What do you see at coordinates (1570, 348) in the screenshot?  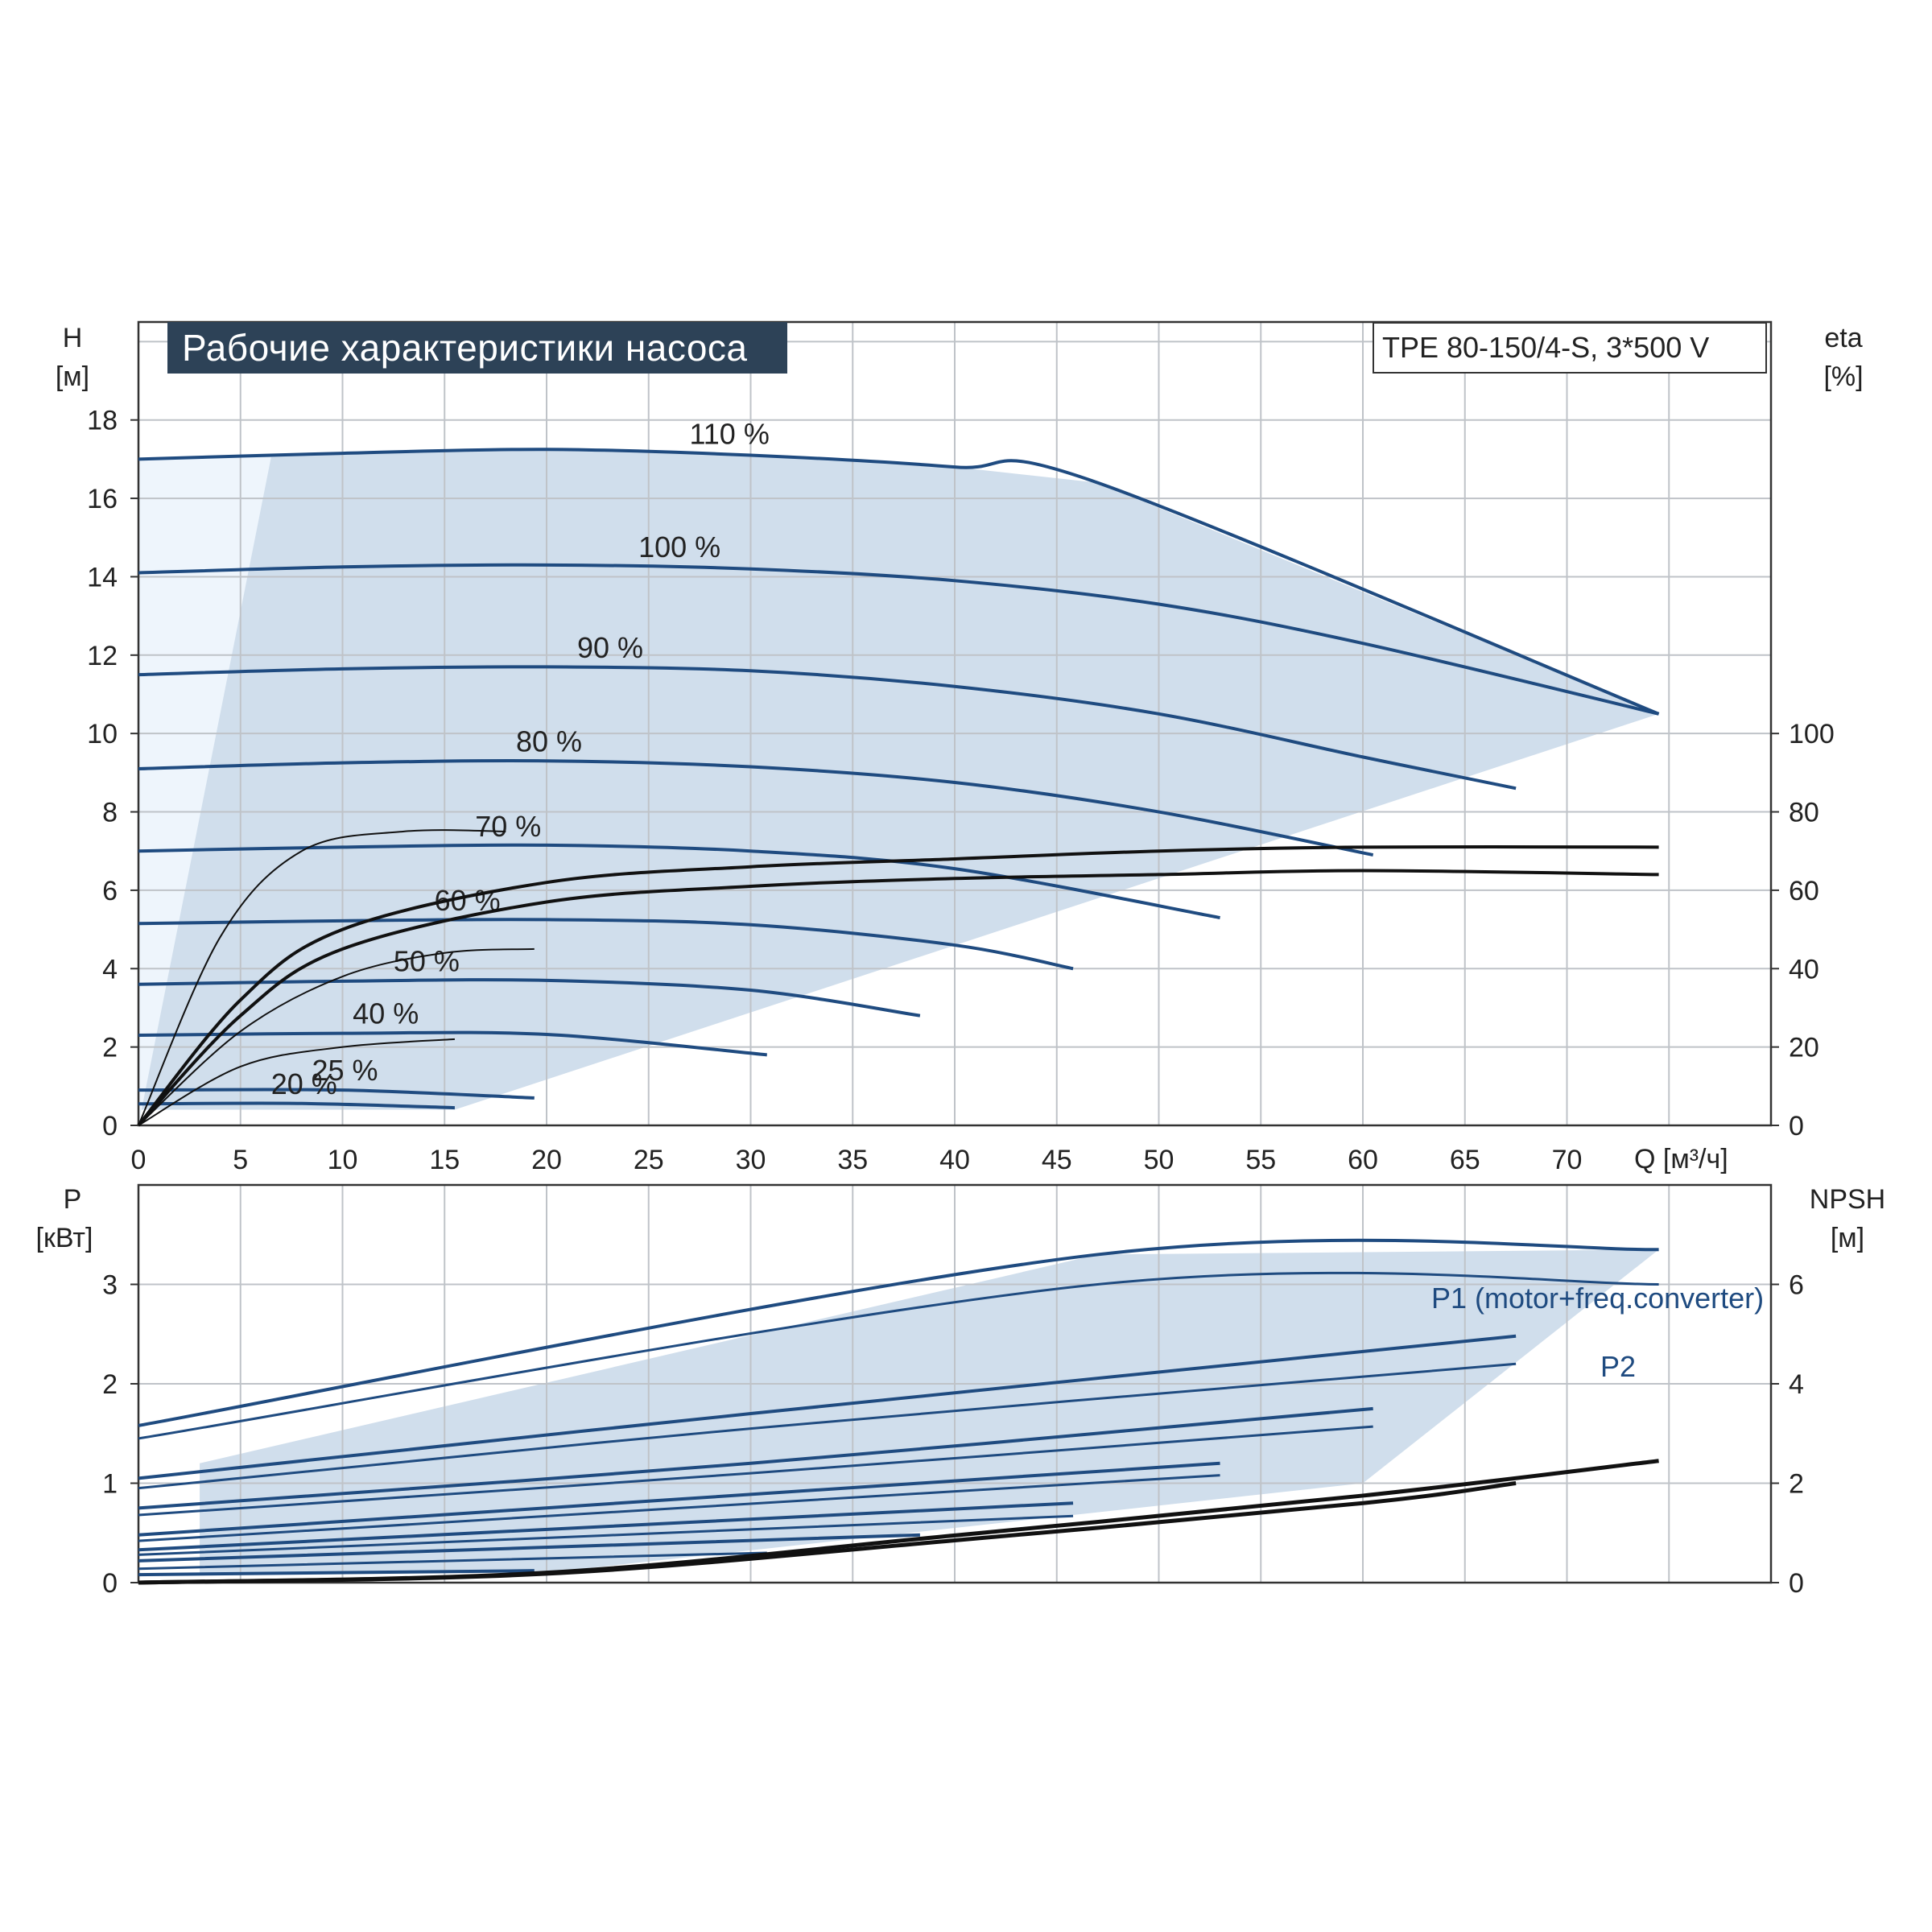 I see `model-label: TPE 80-150/4-S, 3*500 V` at bounding box center [1570, 348].